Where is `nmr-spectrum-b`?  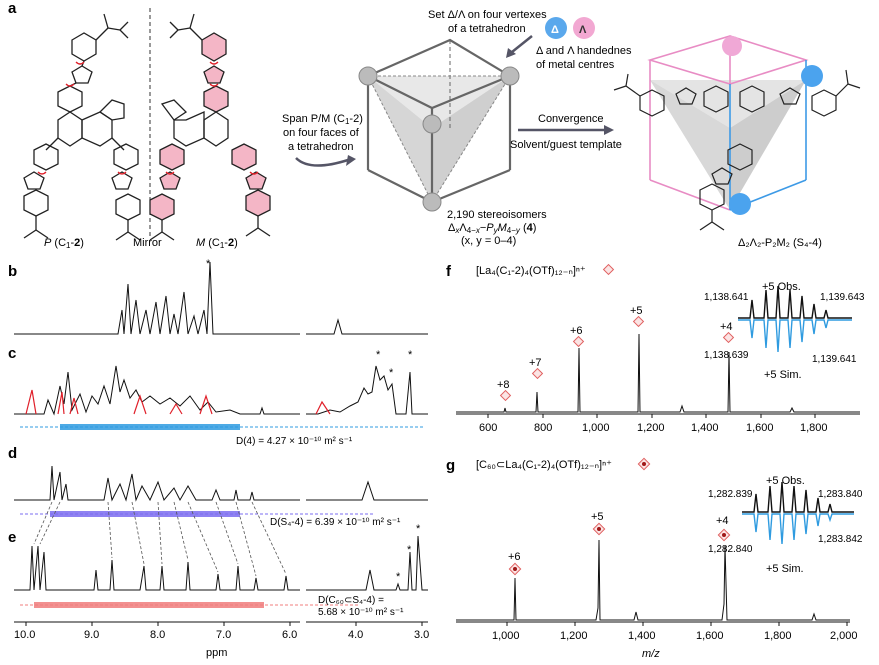 nmr-spectrum-b is located at coordinates (221, 298).